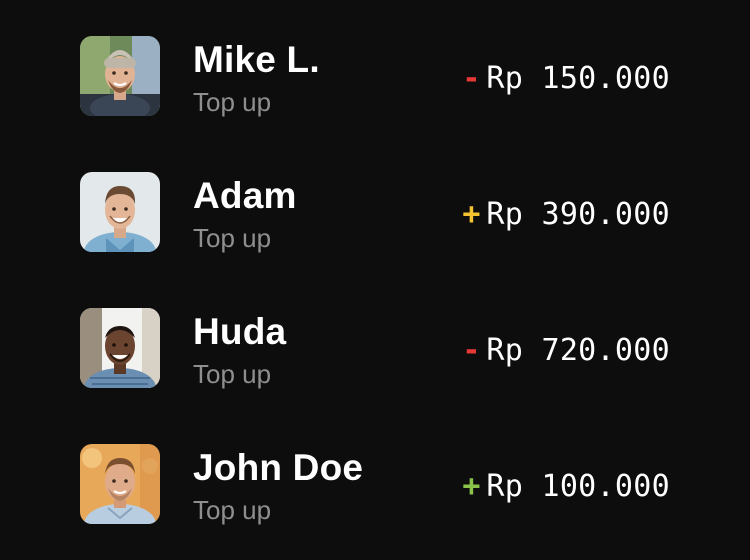 This screenshot has width=750, height=560. I want to click on amount-value: Rp 390.000, so click(578, 214).